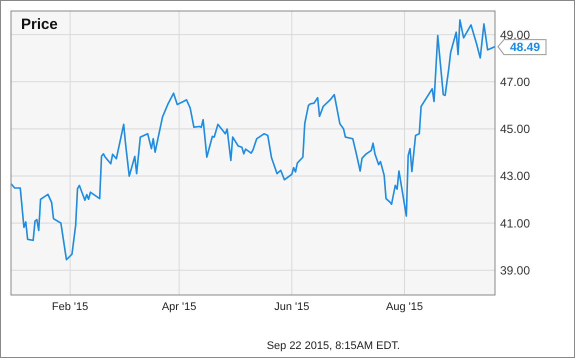  I want to click on y-tick-label: 39.00, so click(515, 270).